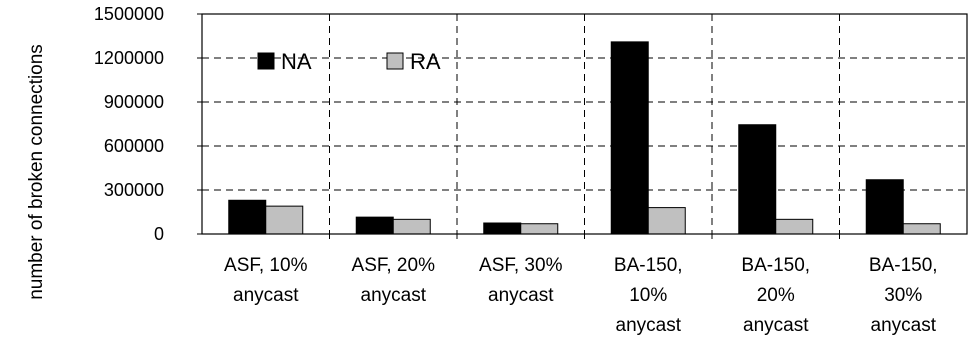 This screenshot has height=338, width=977. What do you see at coordinates (521, 265) in the screenshot?
I see `x-category-label: ASF, 30%` at bounding box center [521, 265].